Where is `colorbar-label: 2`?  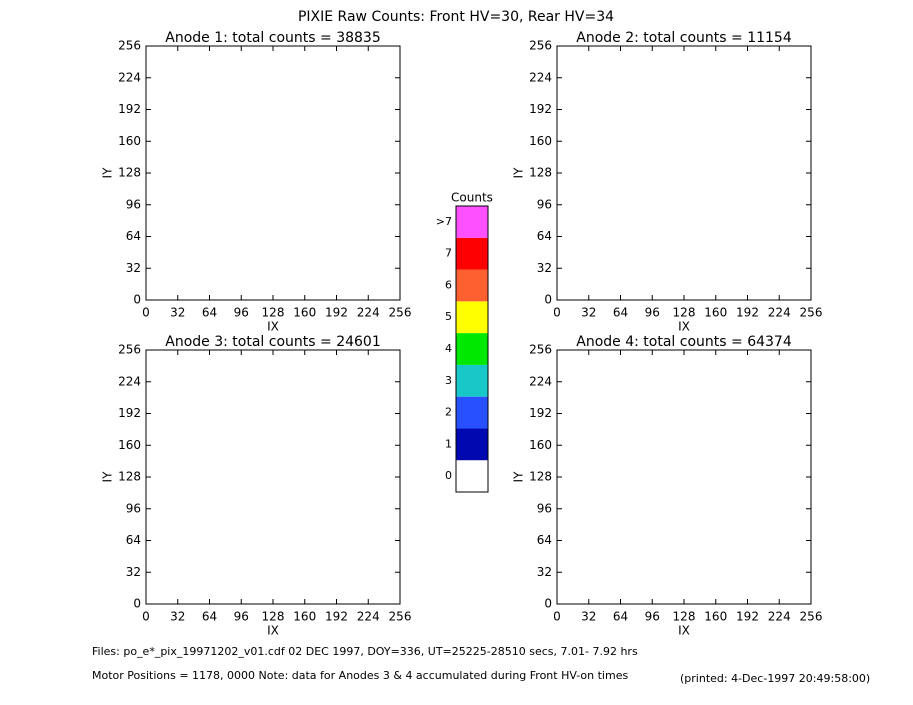
colorbar-label: 2 is located at coordinates (448, 412).